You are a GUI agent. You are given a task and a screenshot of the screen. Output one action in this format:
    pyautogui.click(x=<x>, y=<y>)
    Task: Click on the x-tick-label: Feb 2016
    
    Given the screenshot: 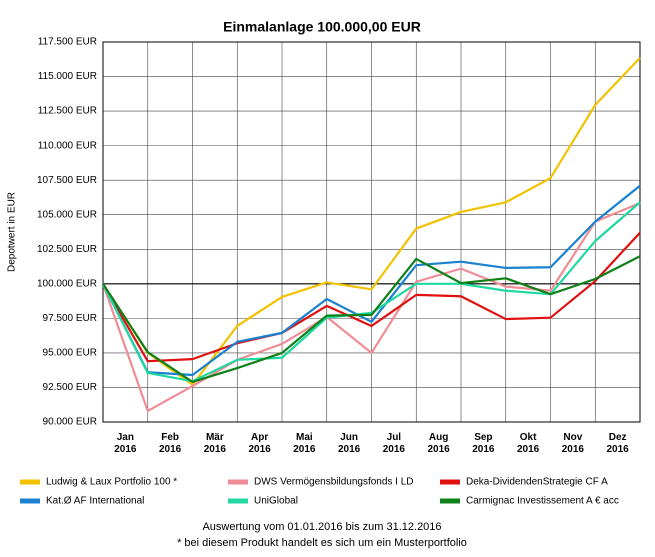 What is the action you would take?
    pyautogui.click(x=170, y=443)
    